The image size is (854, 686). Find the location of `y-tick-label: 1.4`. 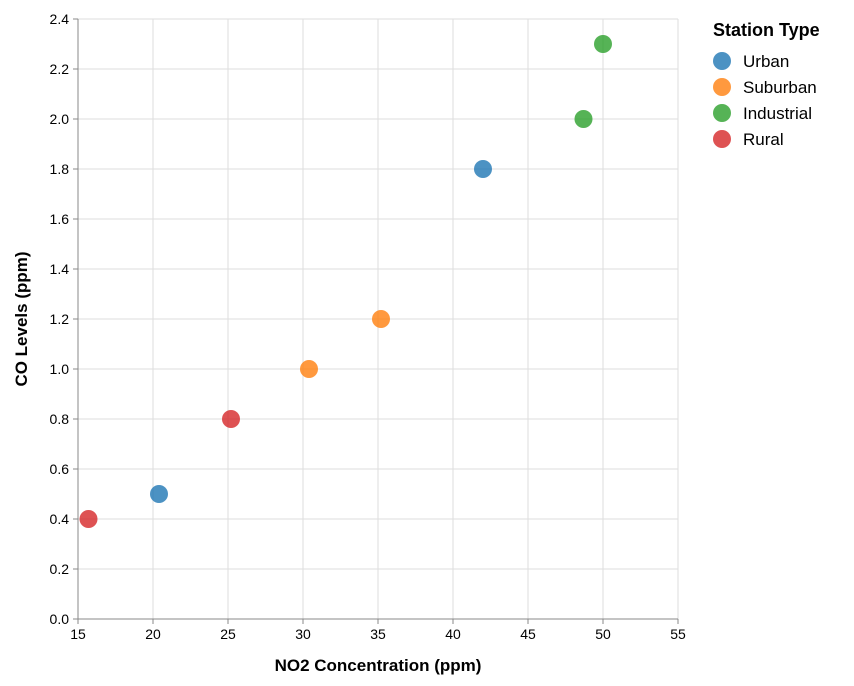

y-tick-label: 1.4 is located at coordinates (60, 269).